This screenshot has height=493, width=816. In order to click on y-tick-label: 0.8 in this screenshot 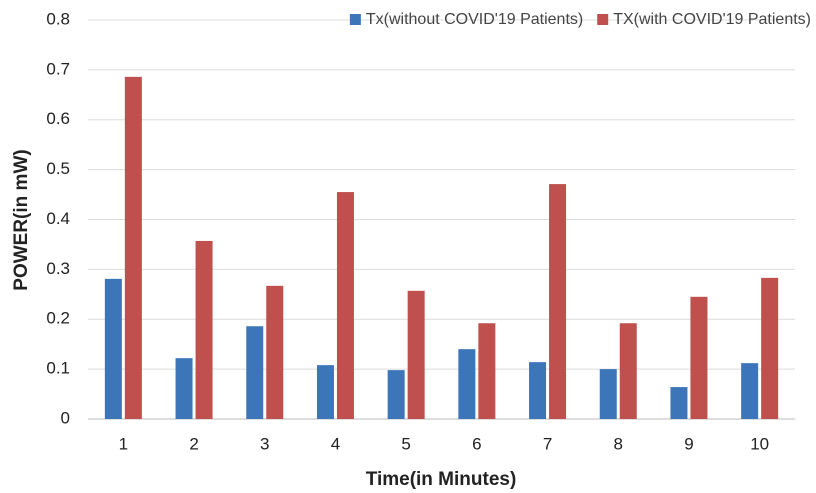, I will do `click(58, 18)`.